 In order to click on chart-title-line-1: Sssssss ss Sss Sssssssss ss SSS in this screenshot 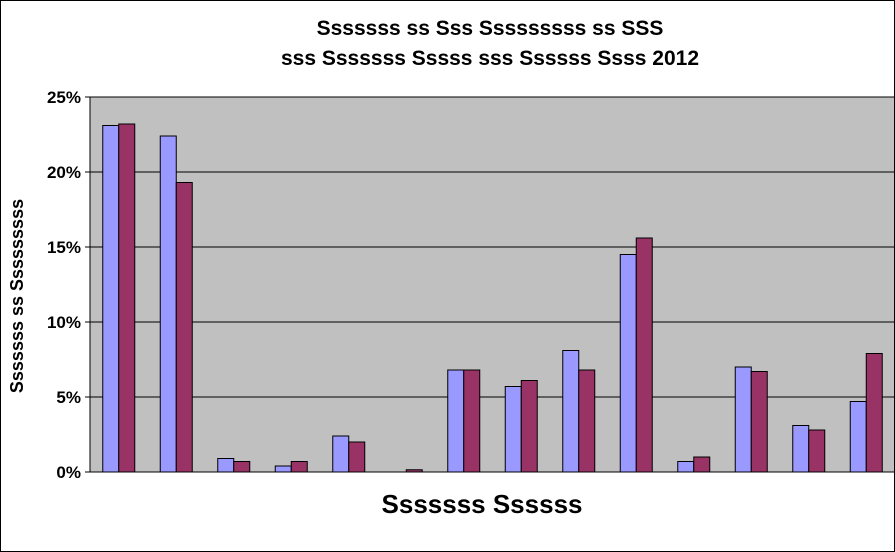, I will do `click(490, 28)`.